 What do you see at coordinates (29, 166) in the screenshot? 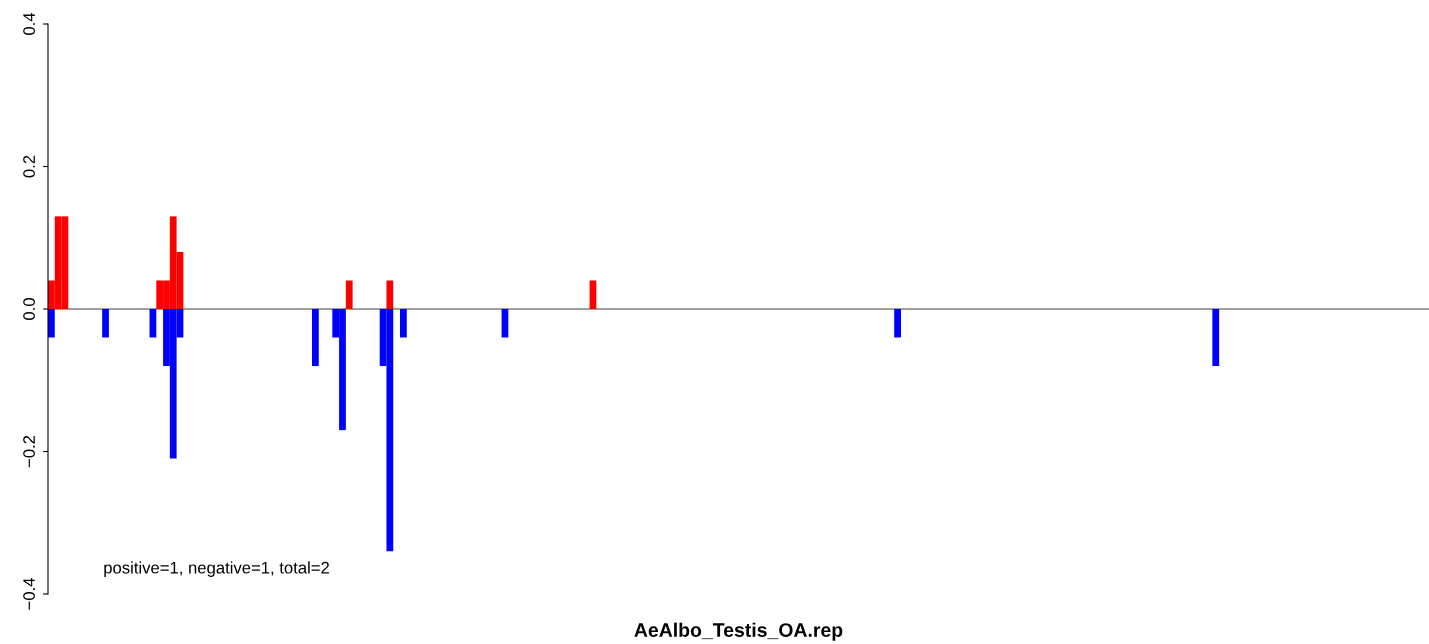
I see `y-tick-label: 0.2` at bounding box center [29, 166].